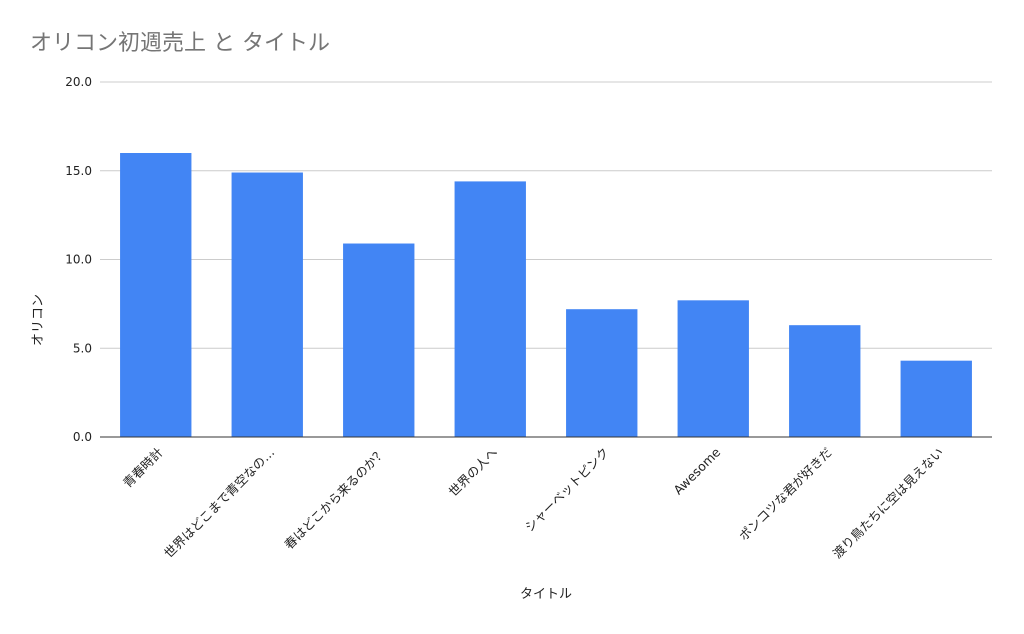 Image resolution: width=1024 pixels, height=634 pixels. What do you see at coordinates (38, 320) in the screenshot?
I see `y-axis-label: オリコン` at bounding box center [38, 320].